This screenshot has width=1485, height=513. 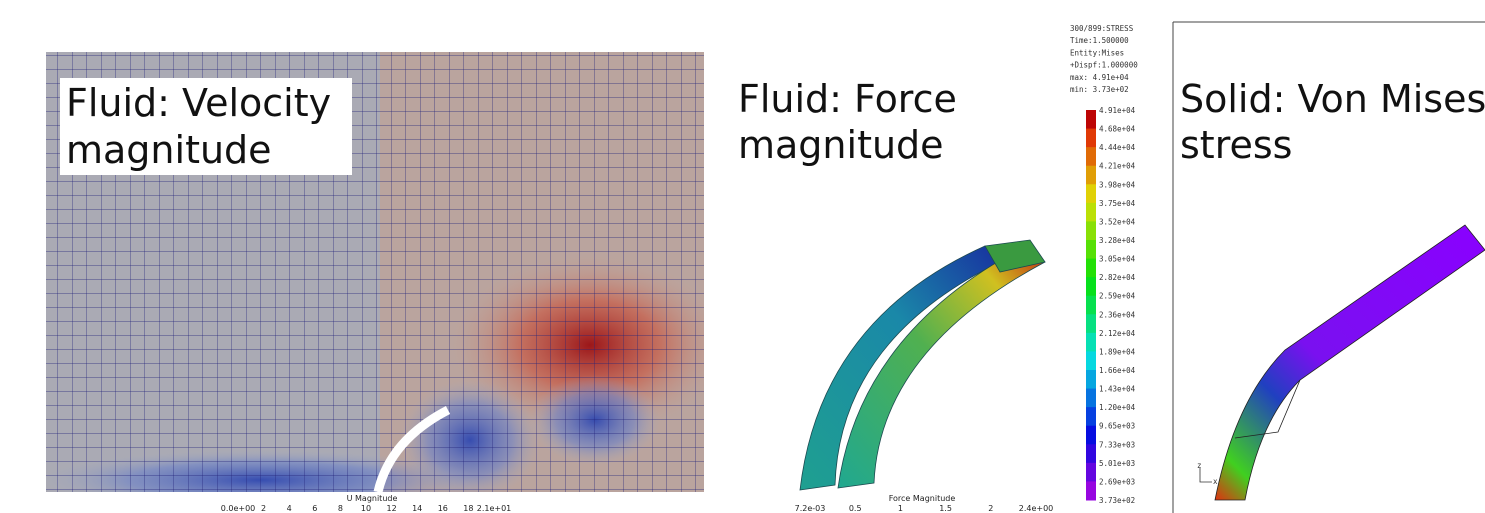 I want to click on tick-label: 12, so click(x=392, y=508).